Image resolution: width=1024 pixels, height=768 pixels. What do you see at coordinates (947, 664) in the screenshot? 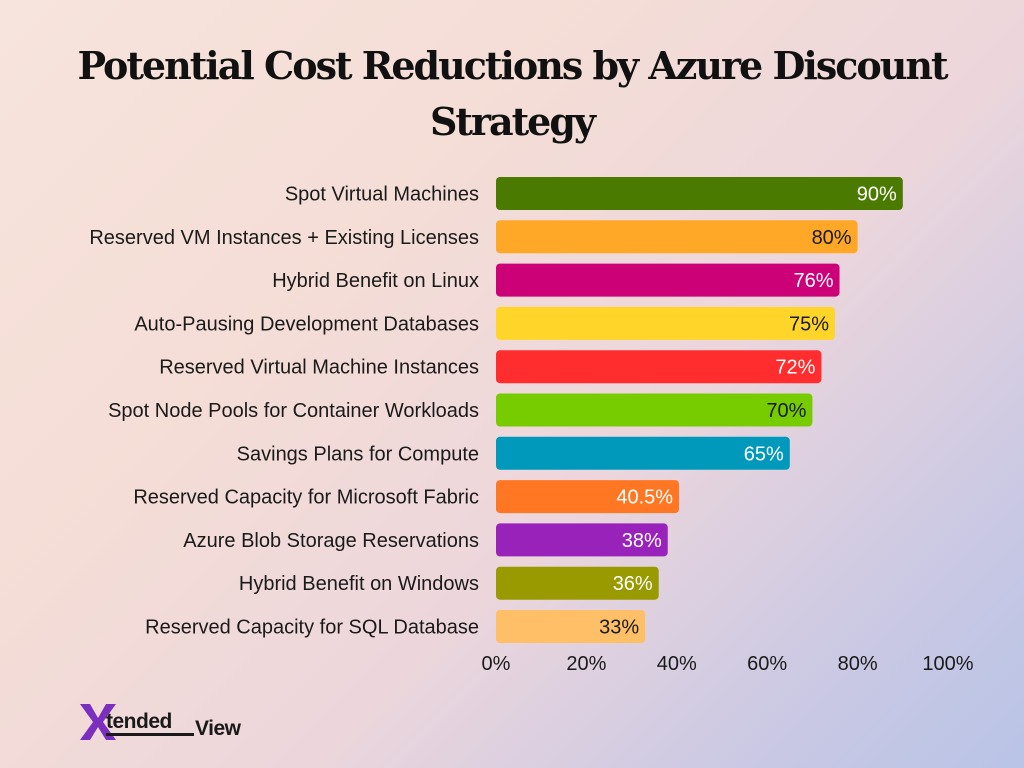
I see `x-tick-label: 100%` at bounding box center [947, 664].